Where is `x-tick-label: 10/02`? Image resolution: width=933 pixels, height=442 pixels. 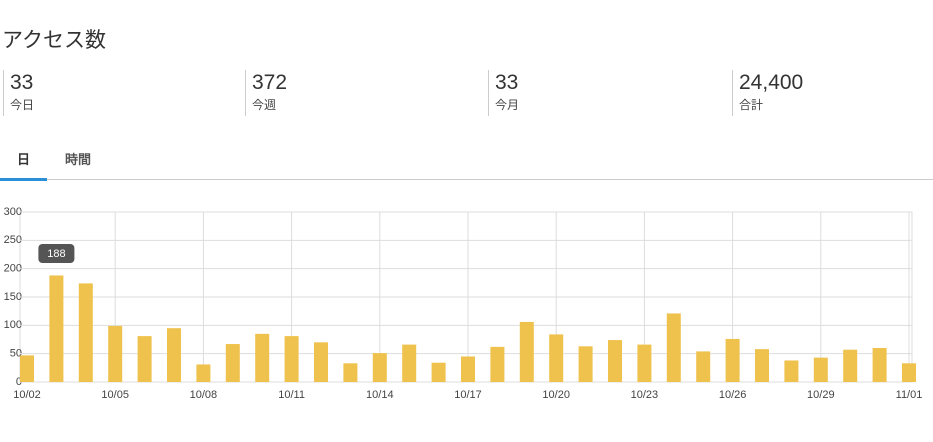
x-tick-label: 10/02 is located at coordinates (27, 395).